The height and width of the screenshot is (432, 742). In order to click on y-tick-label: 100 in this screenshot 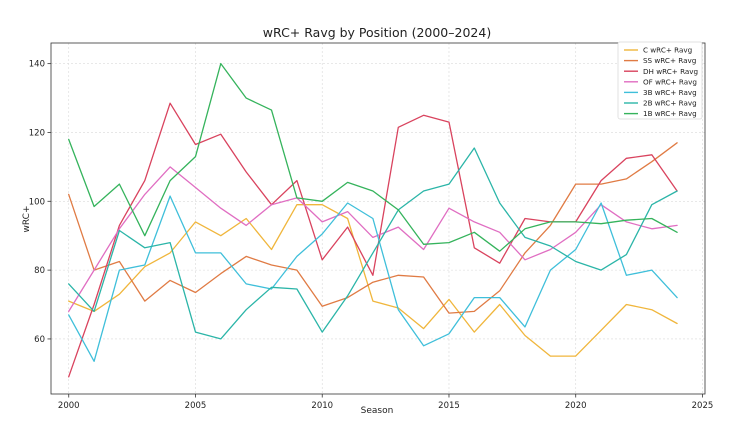, I will do `click(37, 202)`.